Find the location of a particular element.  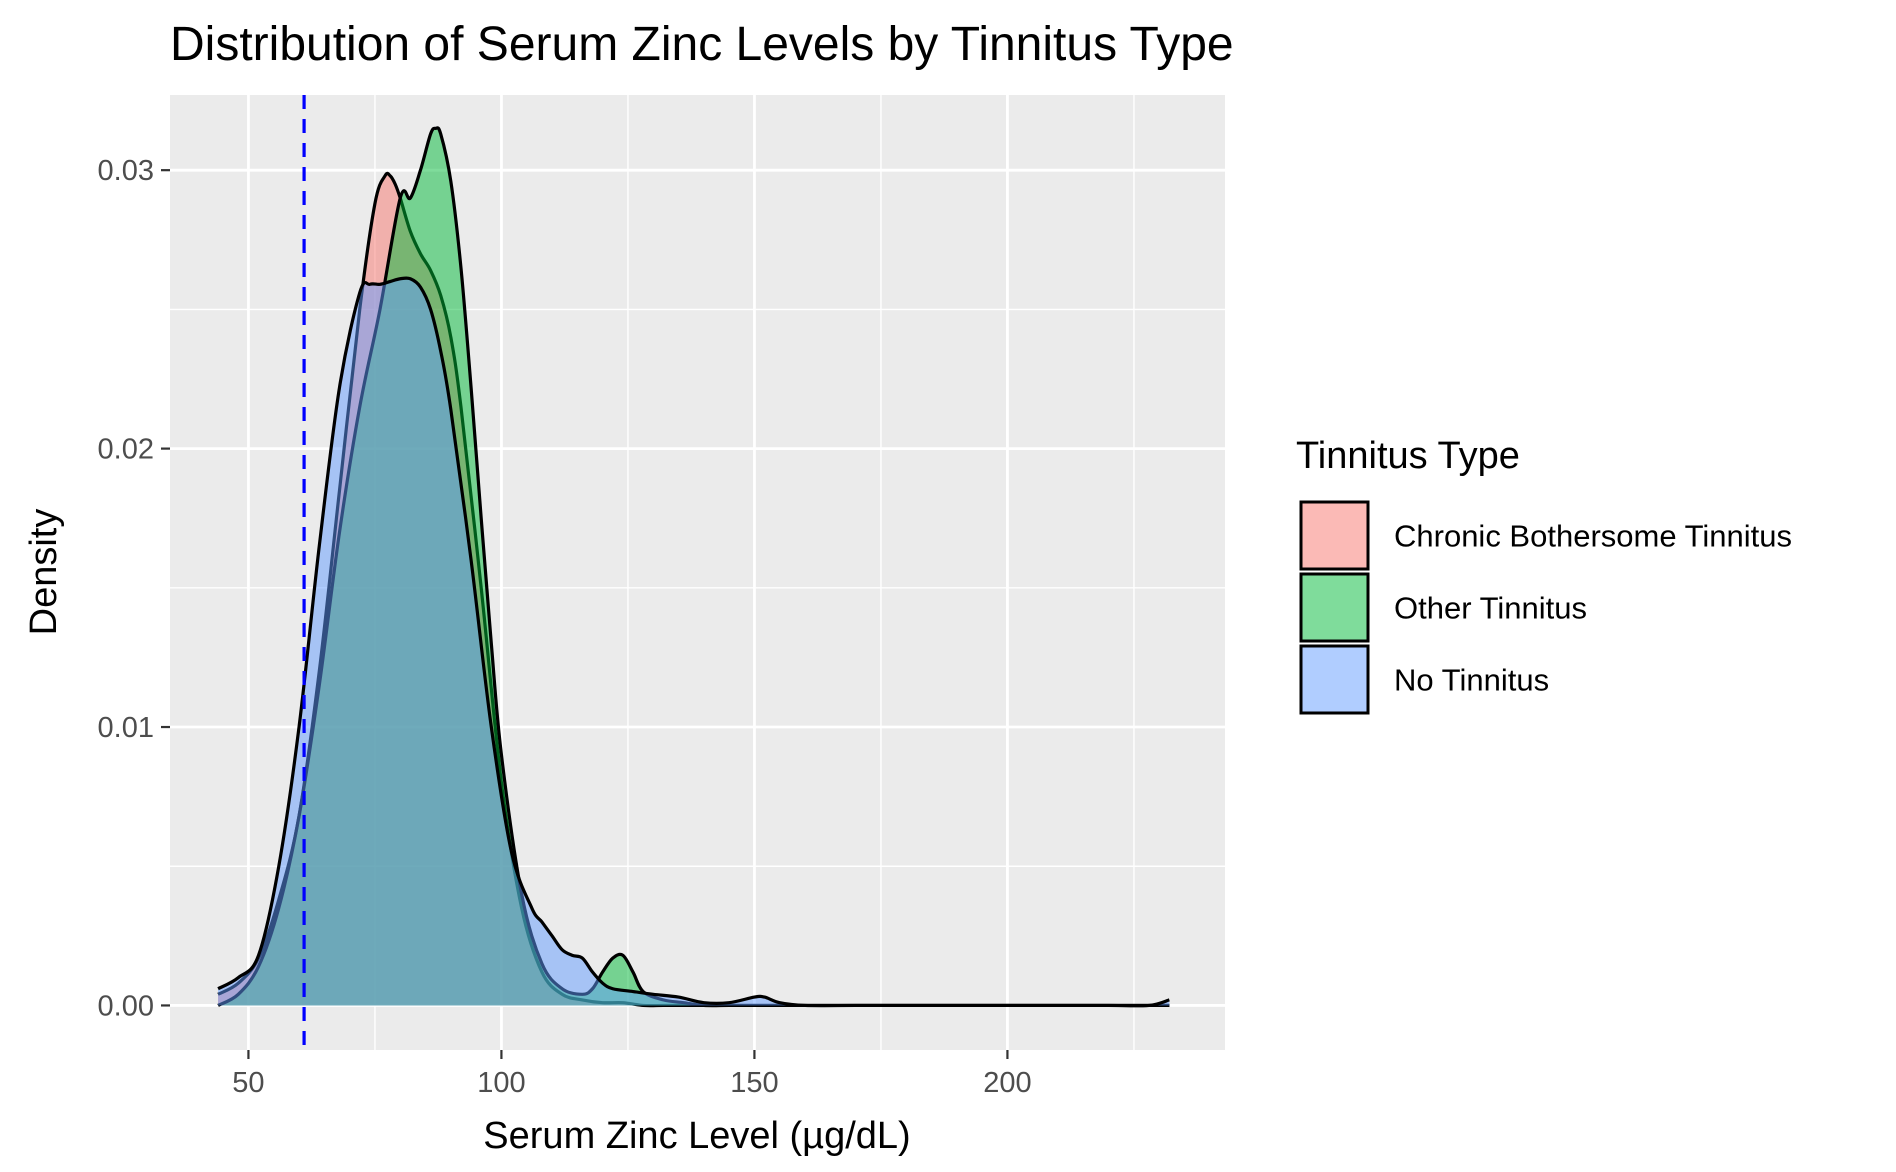

x-tick-label: 50 is located at coordinates (248, 1083).